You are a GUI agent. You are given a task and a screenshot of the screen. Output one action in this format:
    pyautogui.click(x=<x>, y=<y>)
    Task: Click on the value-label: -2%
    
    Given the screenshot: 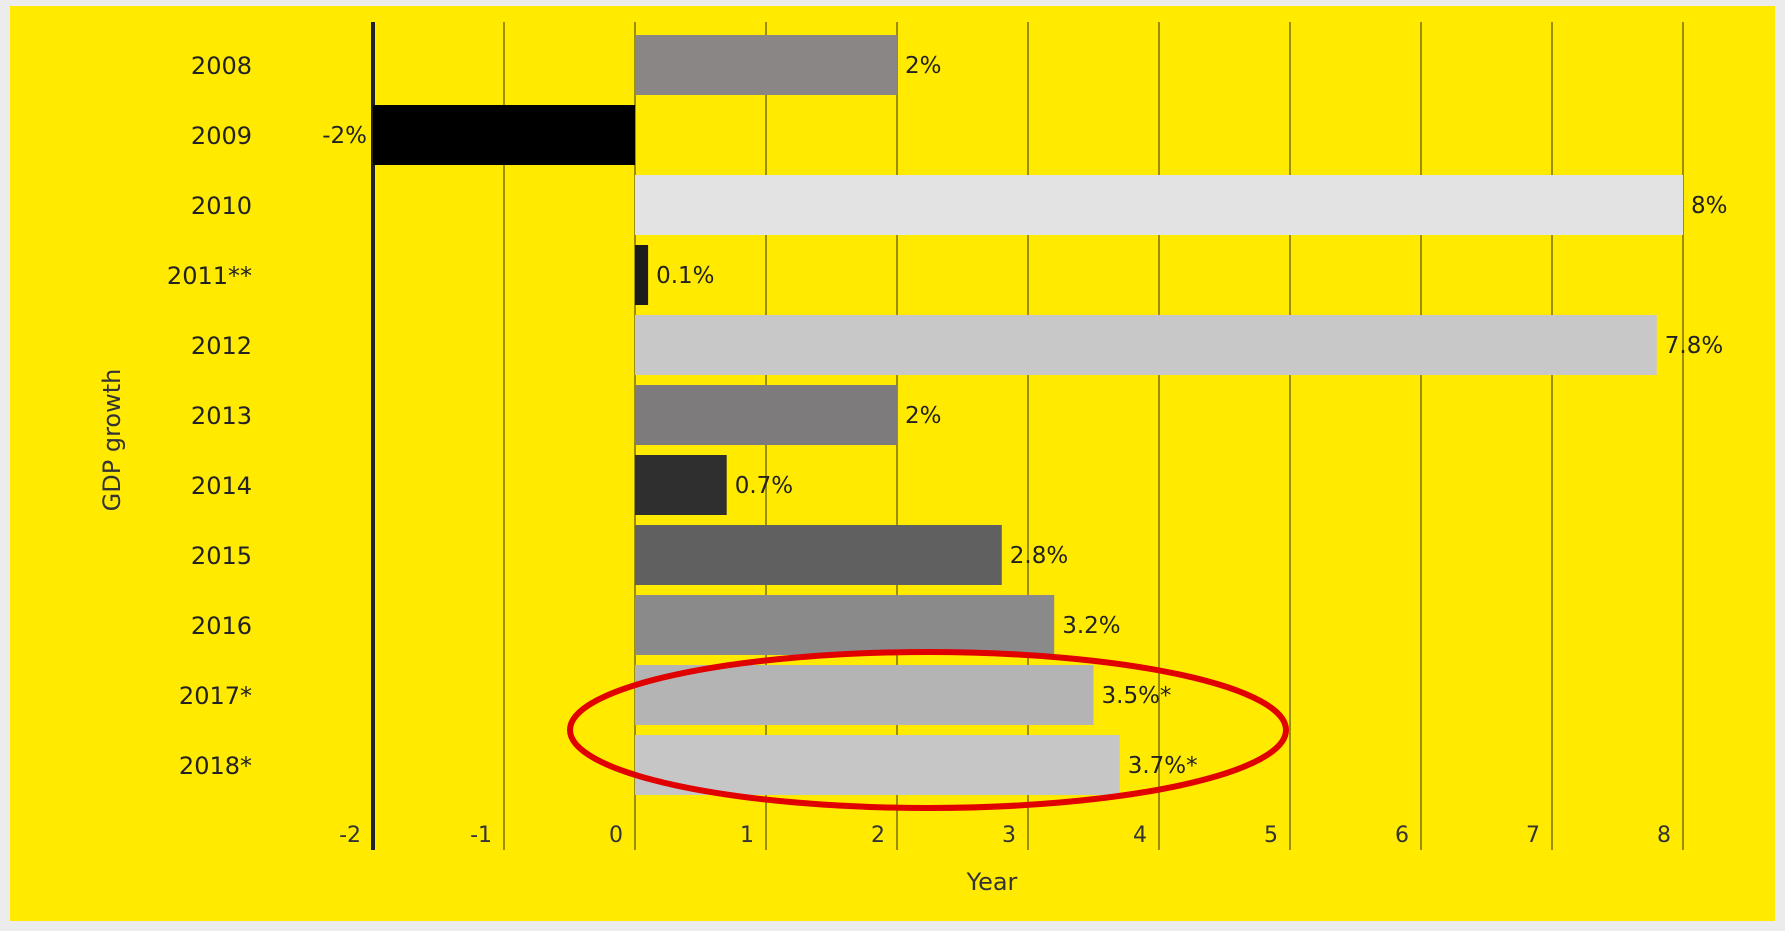 What is the action you would take?
    pyautogui.click(x=344, y=136)
    